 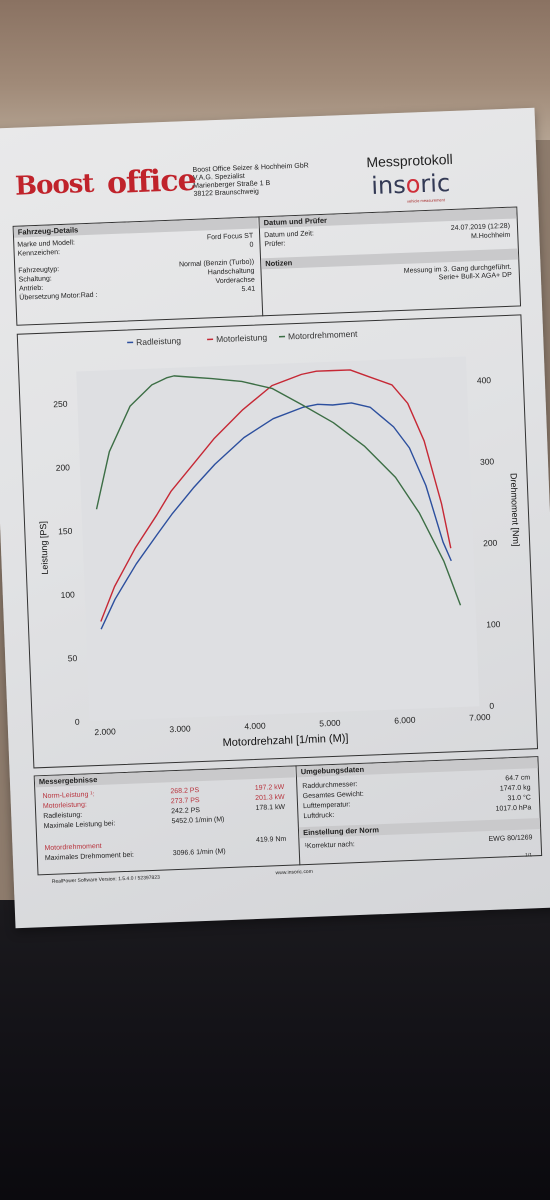 I want to click on y-right-tick-label: 0, so click(x=491, y=706).